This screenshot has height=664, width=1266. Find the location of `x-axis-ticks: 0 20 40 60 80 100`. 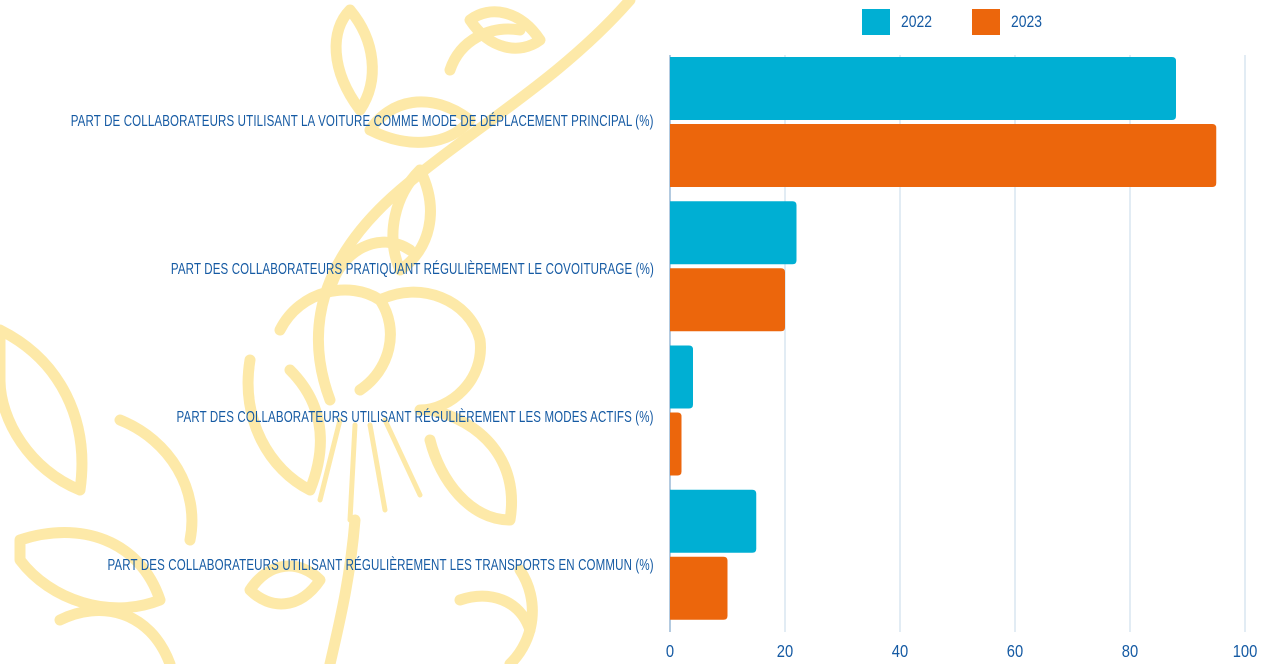

x-axis-ticks: 0 20 40 60 80 100 is located at coordinates (961, 652).